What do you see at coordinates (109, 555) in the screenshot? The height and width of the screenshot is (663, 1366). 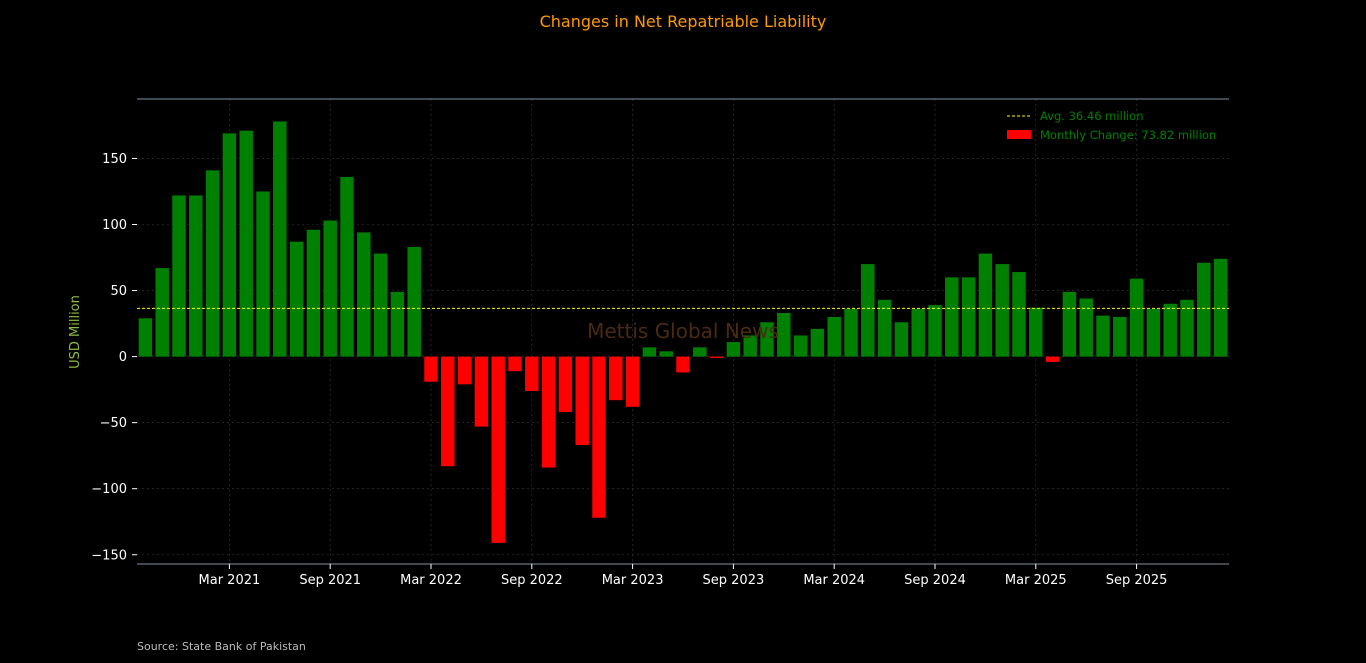 I see `y-tick-label: −150` at bounding box center [109, 555].